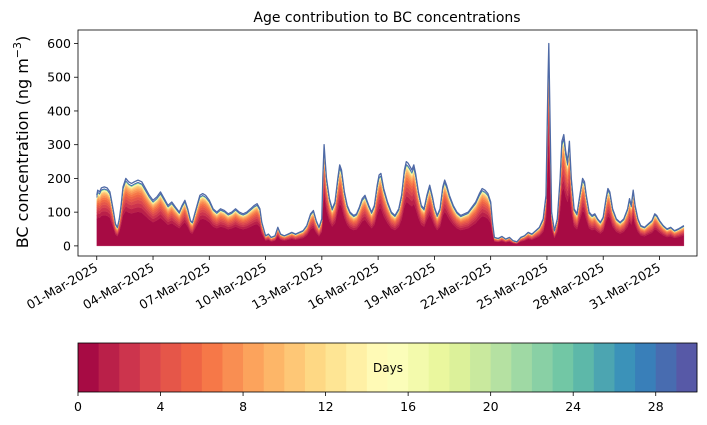  I want to click on y-tick-label: 400, so click(59, 110).